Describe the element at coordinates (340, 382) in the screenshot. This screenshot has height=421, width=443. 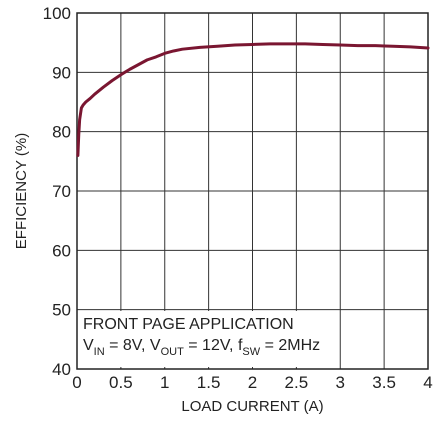
I see `x-tick-label: 3` at that location.